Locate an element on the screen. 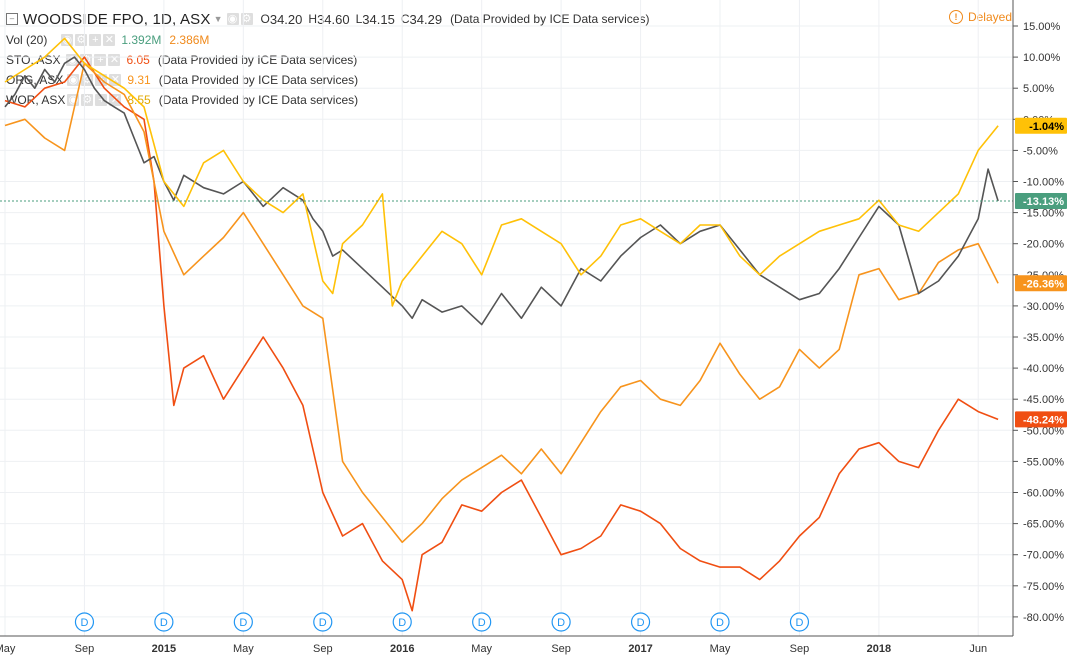 This screenshot has height=660, width=1070. y-tick-label: -15.00% is located at coordinates (1043, 214).